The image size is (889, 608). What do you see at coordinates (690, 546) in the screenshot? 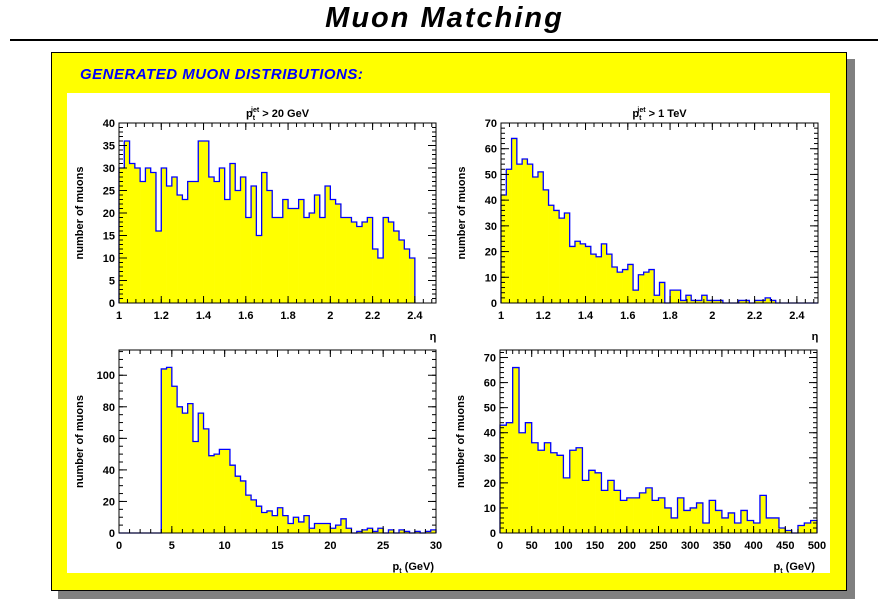
I see `x-tick-label: 300` at bounding box center [690, 546].